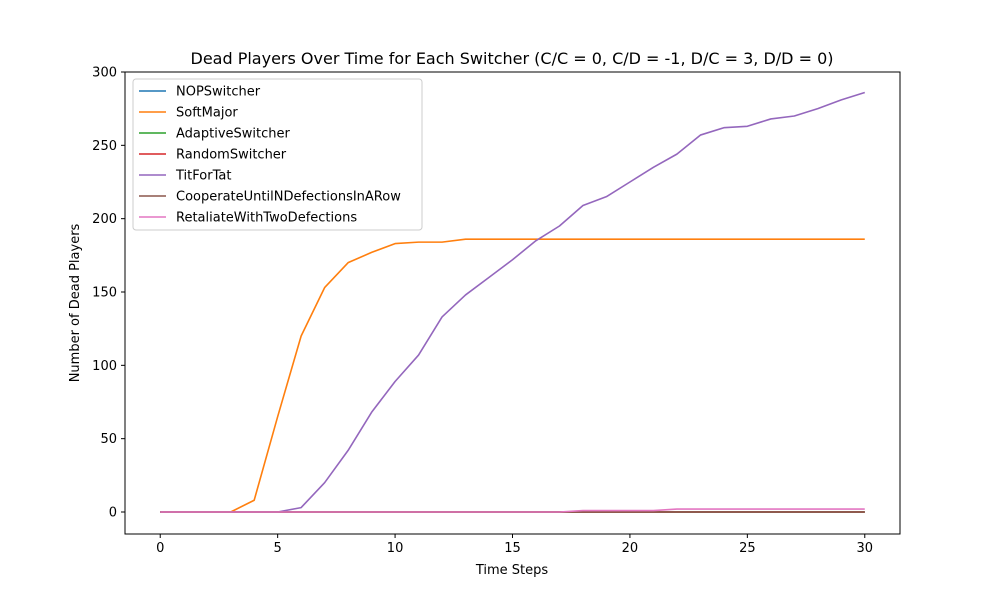 Image resolution: width=1000 pixels, height=600 pixels. Describe the element at coordinates (266, 218) in the screenshot. I see `legend-label: RetaliateWithTwoDefections` at that location.